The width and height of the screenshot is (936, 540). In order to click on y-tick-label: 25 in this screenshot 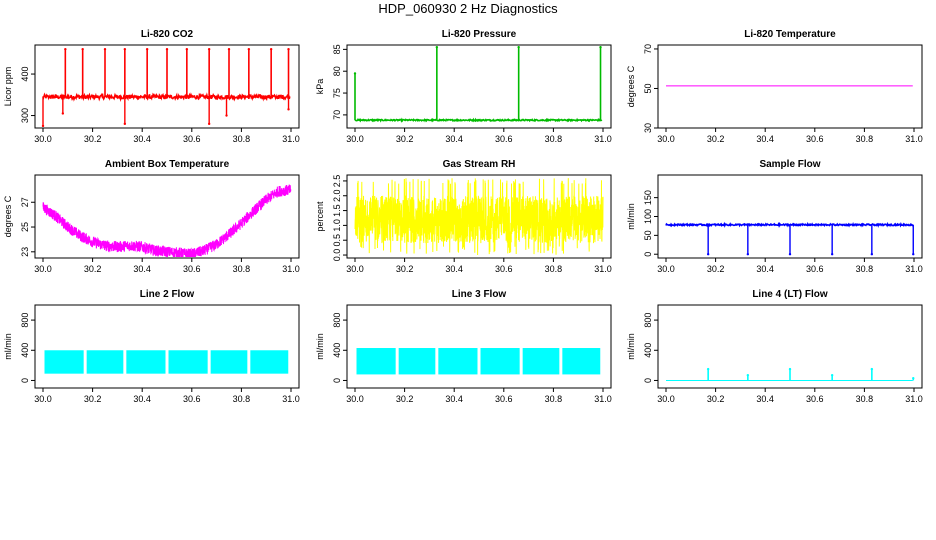, I will do `click(25, 227)`.